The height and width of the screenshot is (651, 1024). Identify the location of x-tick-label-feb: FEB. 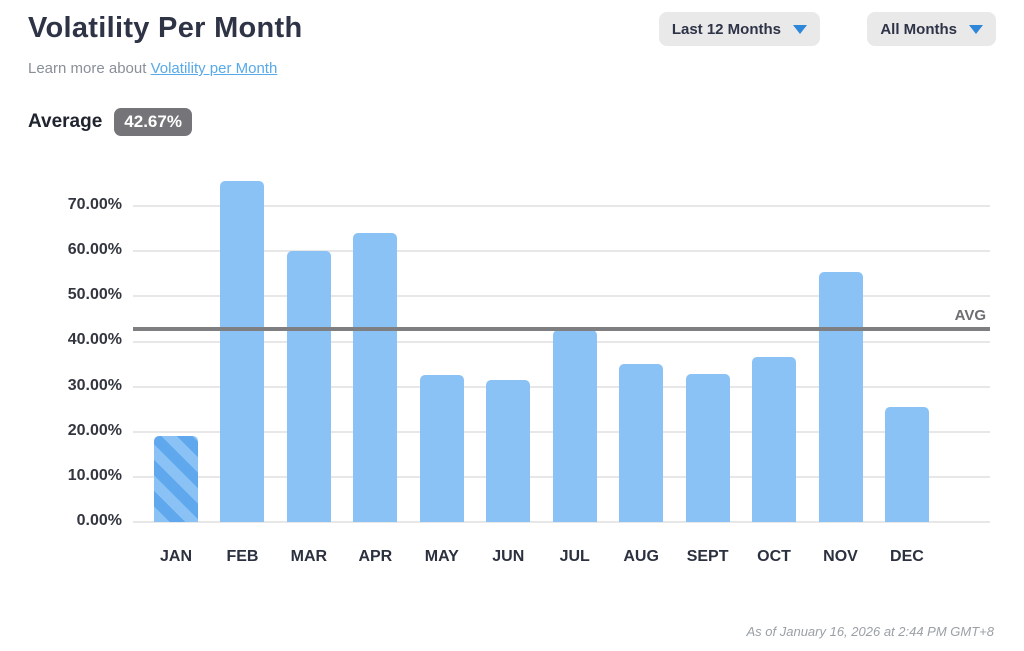
(242, 556).